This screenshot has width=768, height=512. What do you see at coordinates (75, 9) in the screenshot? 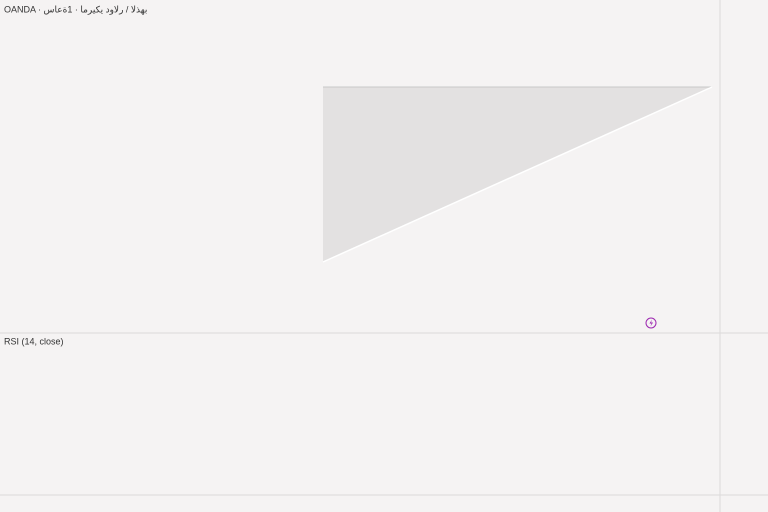
I see `chart-title: OANDA · بهذلا / رلاود يكيرما · 1ةعاس` at bounding box center [75, 9].